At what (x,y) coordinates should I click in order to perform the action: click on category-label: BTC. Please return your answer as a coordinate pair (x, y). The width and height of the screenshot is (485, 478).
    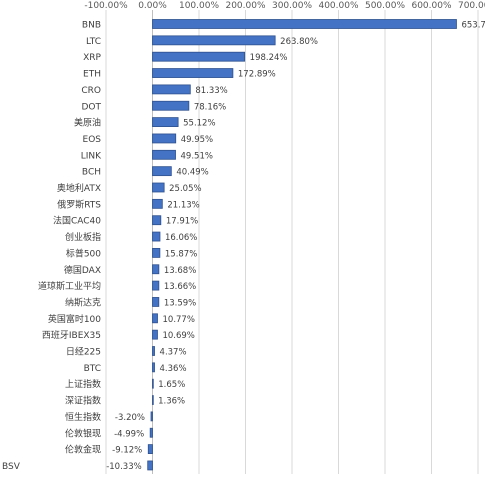
    Looking at the image, I should click on (92, 369).